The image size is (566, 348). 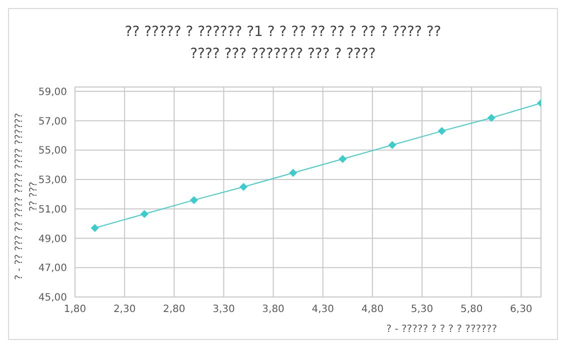 I want to click on x-tick-label: 6,30, so click(x=521, y=310).